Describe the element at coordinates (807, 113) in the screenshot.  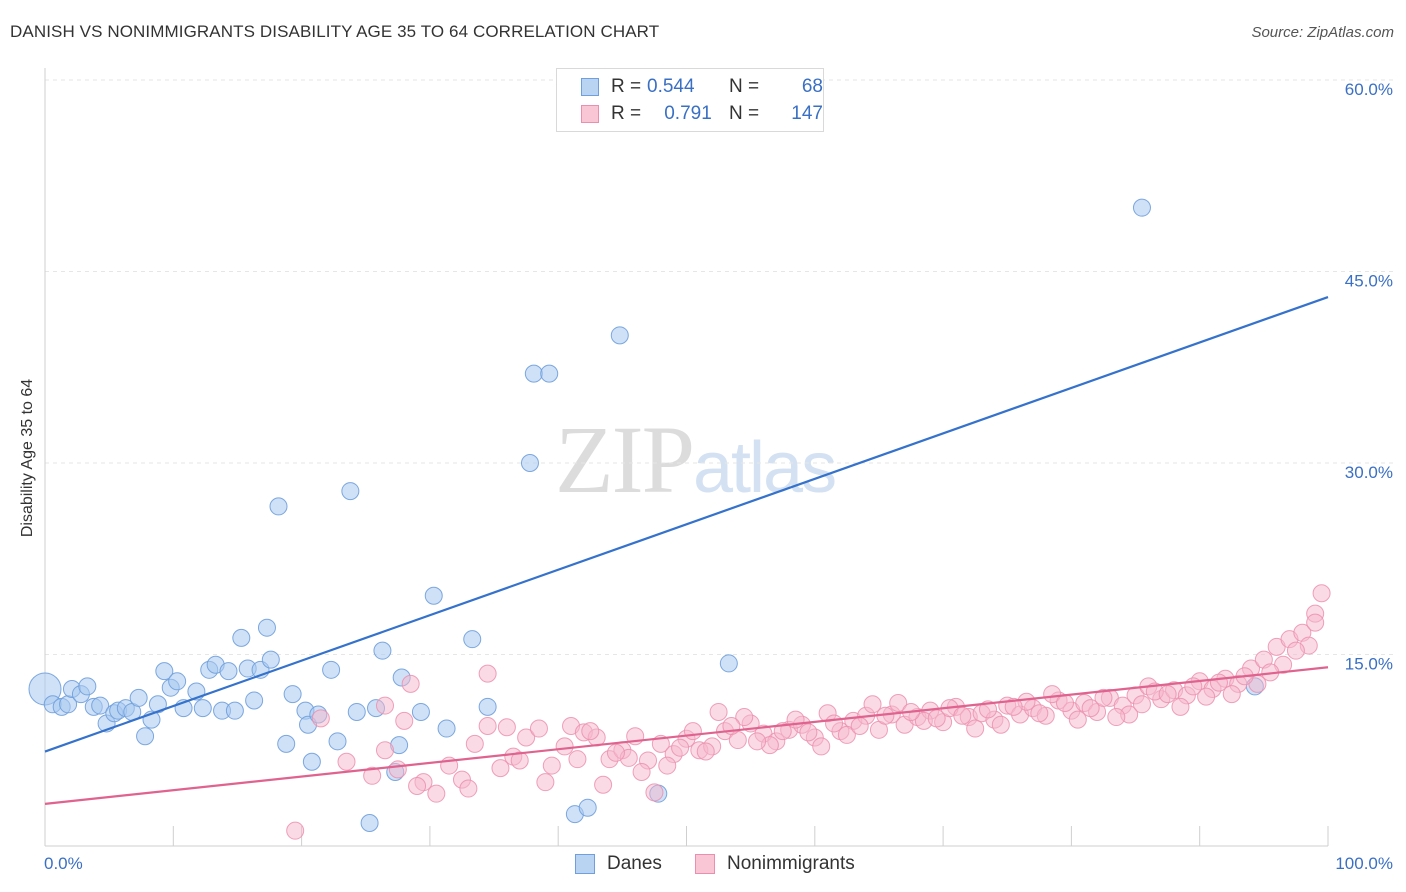
I see `nonimmigrants-n-value: 147` at that location.